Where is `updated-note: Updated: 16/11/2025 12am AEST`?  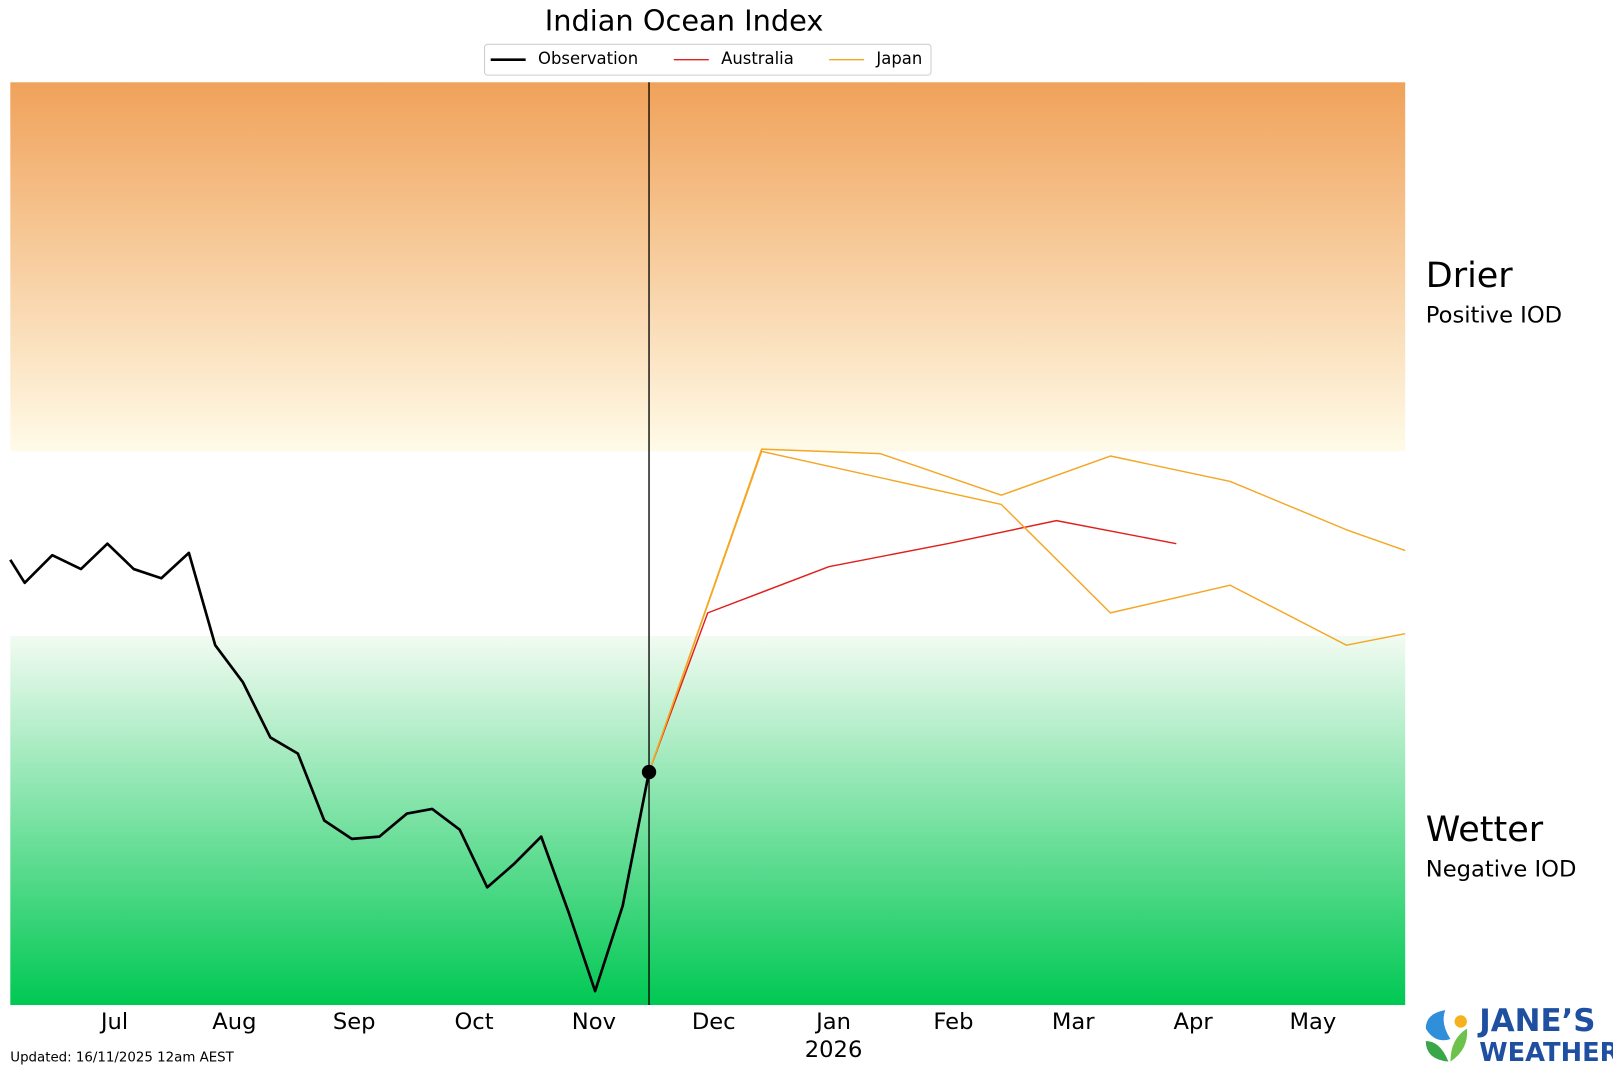
updated-note: Updated: 16/11/2025 12am AEST is located at coordinates (122, 1057).